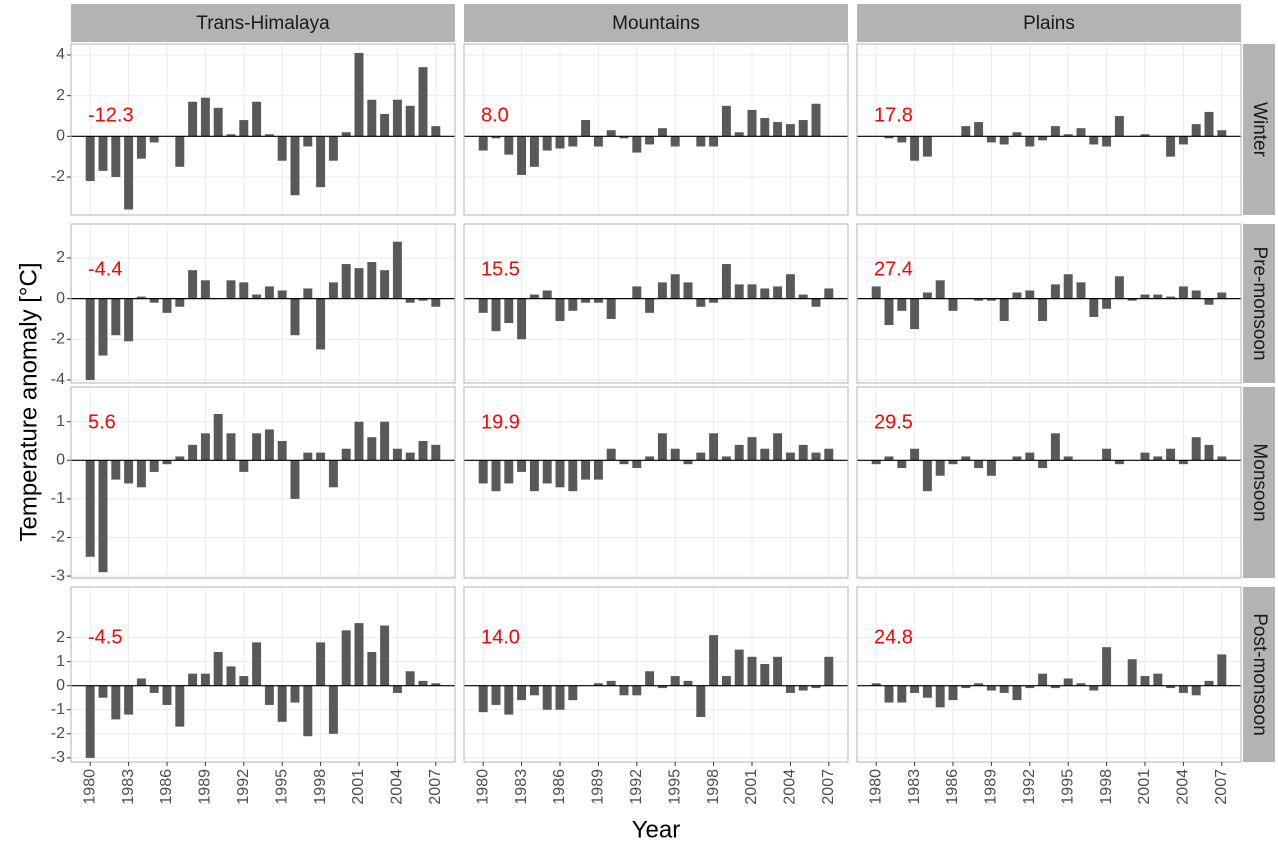  Describe the element at coordinates (500, 422) in the screenshot. I see `annotation: 19.9` at that location.